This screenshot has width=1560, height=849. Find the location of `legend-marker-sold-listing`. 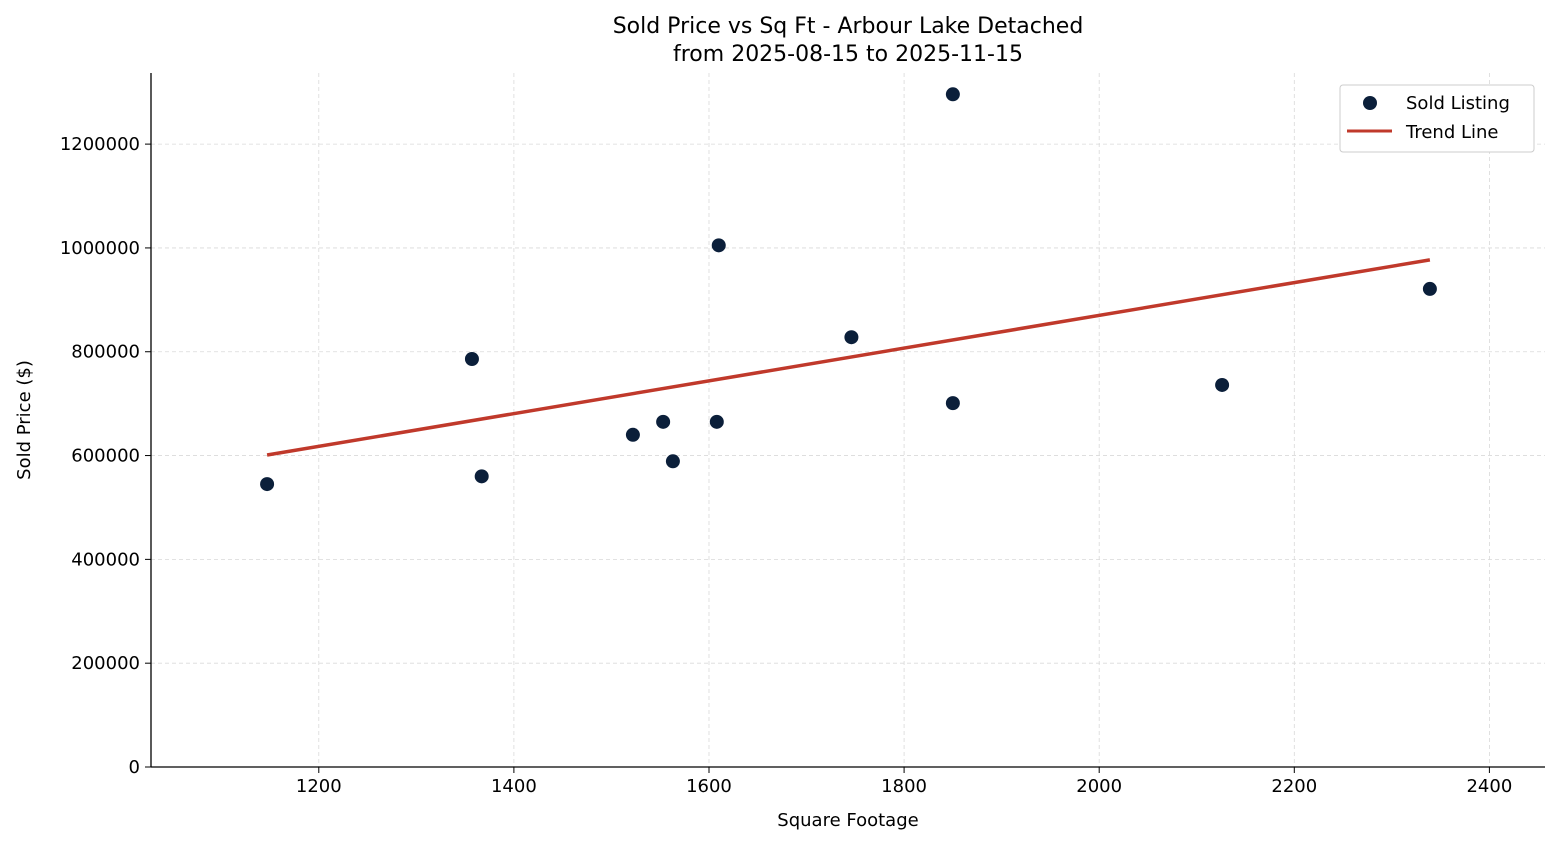

legend-marker-sold-listing is located at coordinates (1370, 103).